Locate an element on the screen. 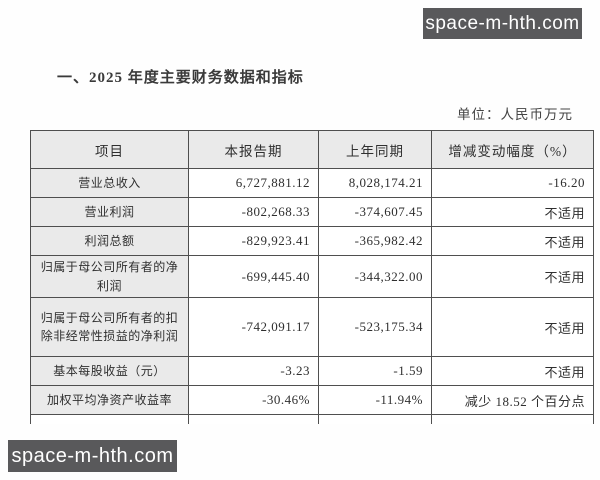 Image resolution: width=600 pixels, height=480 pixels. row-current-value: -829,923.41 is located at coordinates (253, 241).